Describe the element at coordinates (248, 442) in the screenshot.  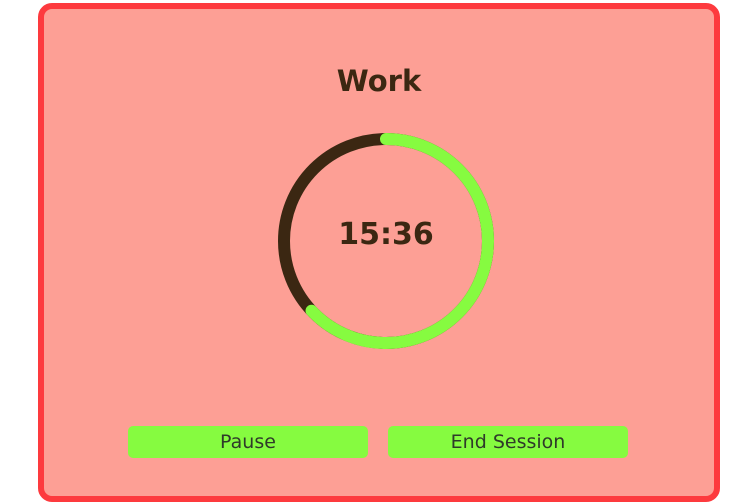
I see `pause-button: Pause` at that location.